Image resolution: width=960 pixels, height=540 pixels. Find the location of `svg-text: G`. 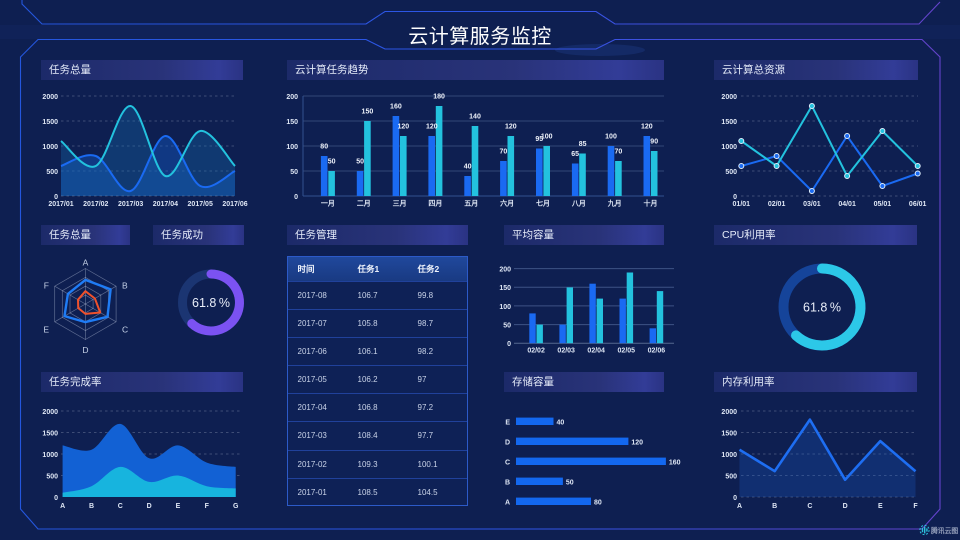

svg-text: G is located at coordinates (236, 506).